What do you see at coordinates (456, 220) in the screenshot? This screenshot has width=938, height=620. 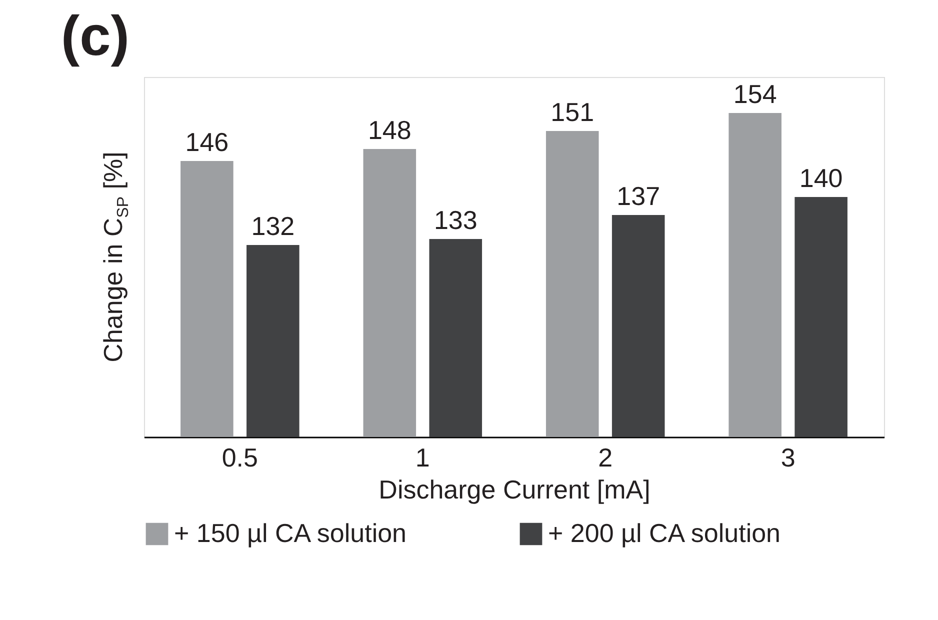 I see `data-label: 133` at bounding box center [456, 220].